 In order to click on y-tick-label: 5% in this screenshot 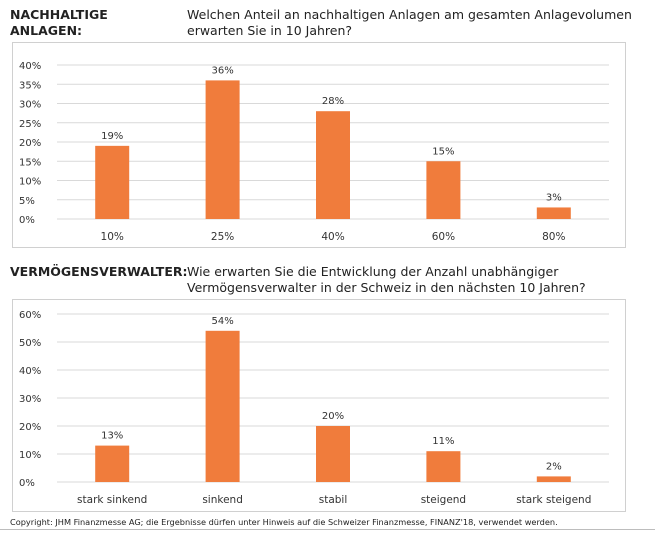, I will do `click(27, 201)`.